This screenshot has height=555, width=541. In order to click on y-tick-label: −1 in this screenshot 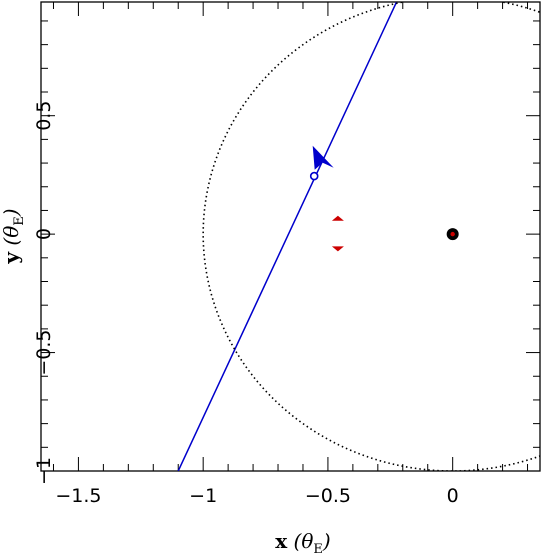, I will do `click(44, 471)`.